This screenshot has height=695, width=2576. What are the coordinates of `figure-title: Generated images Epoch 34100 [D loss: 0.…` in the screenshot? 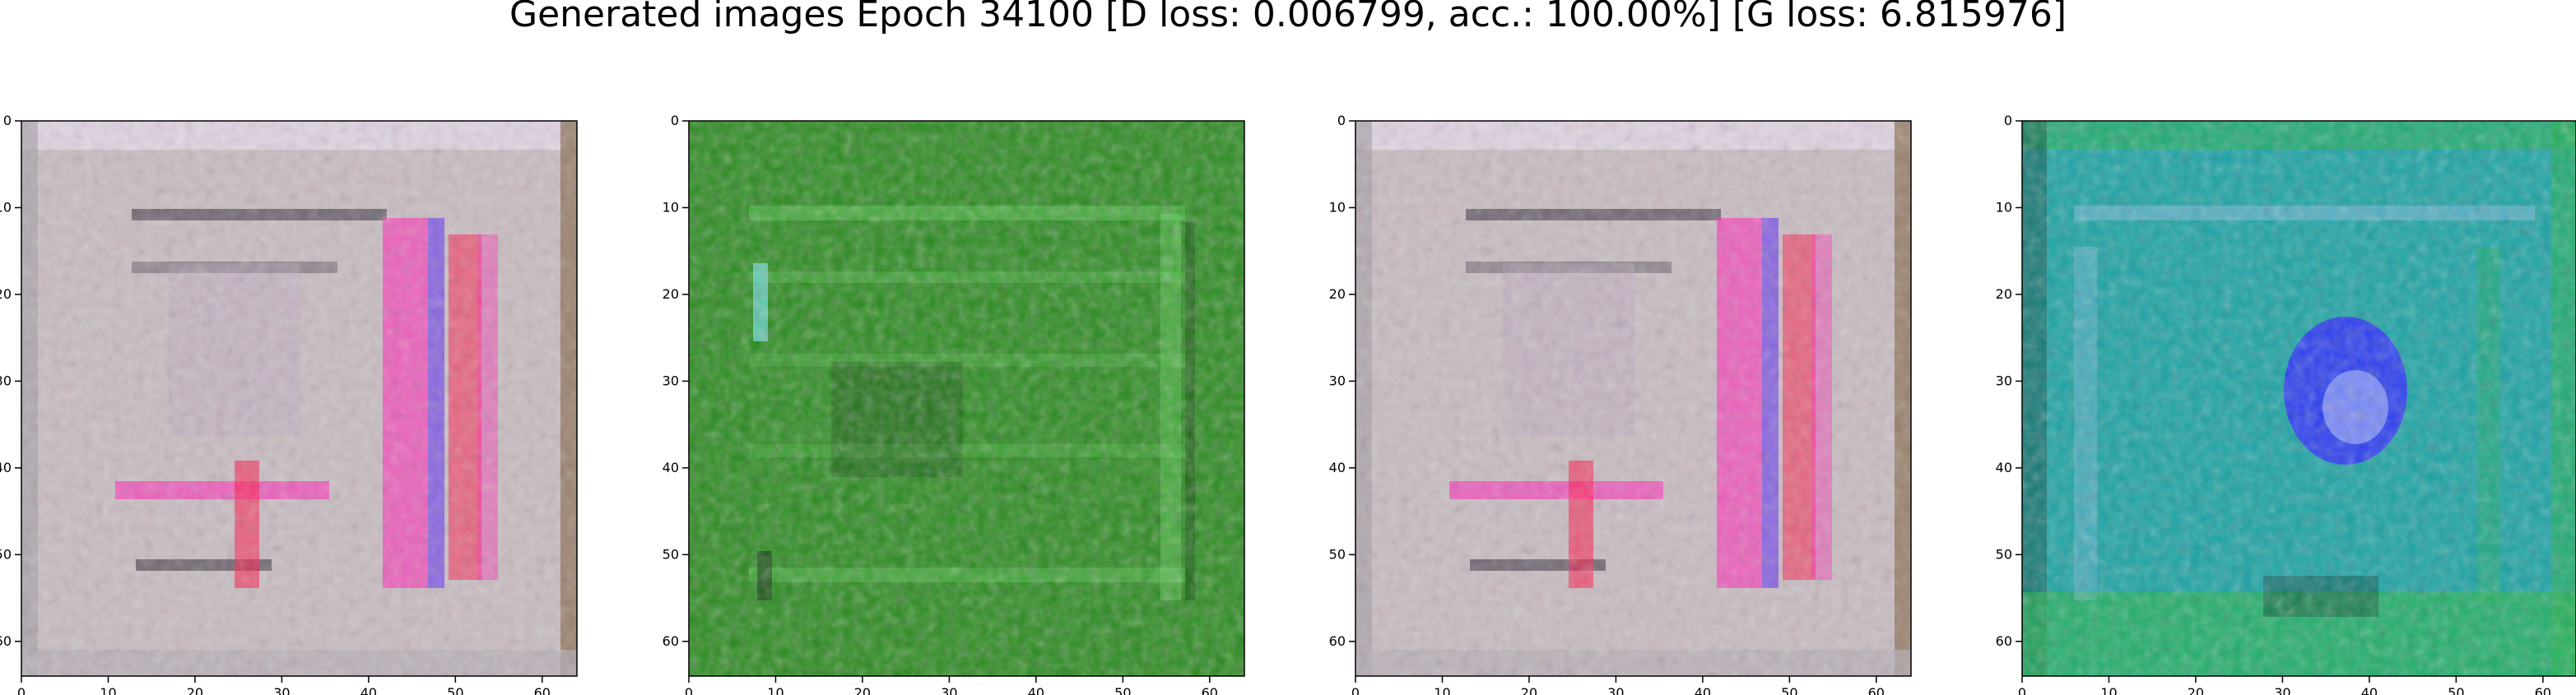 It's located at (1288, 17).